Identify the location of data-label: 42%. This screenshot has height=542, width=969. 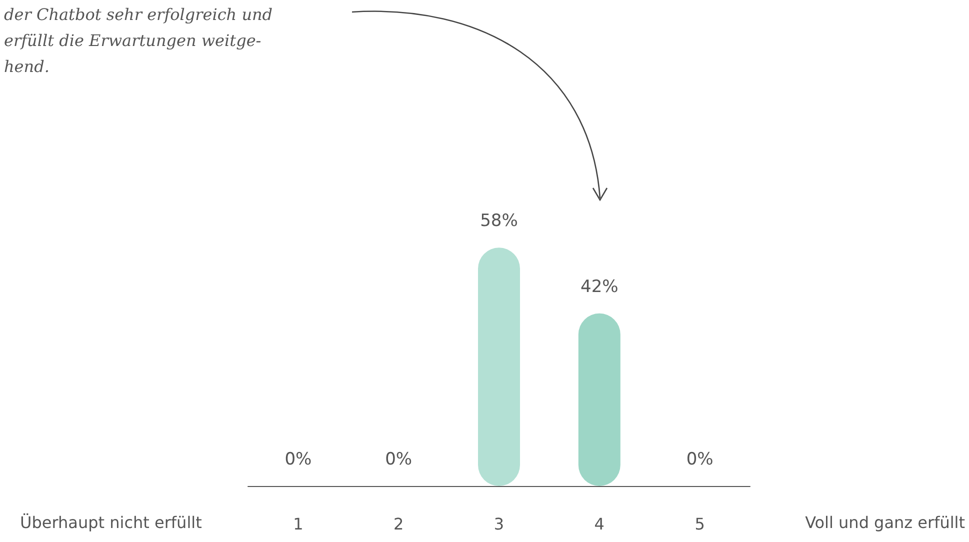
(599, 286).